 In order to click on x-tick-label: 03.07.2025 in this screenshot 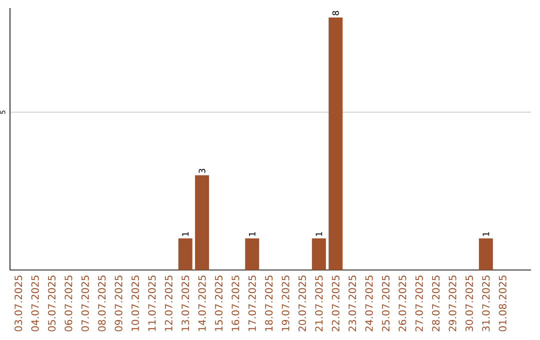, I will do `click(18, 304)`.